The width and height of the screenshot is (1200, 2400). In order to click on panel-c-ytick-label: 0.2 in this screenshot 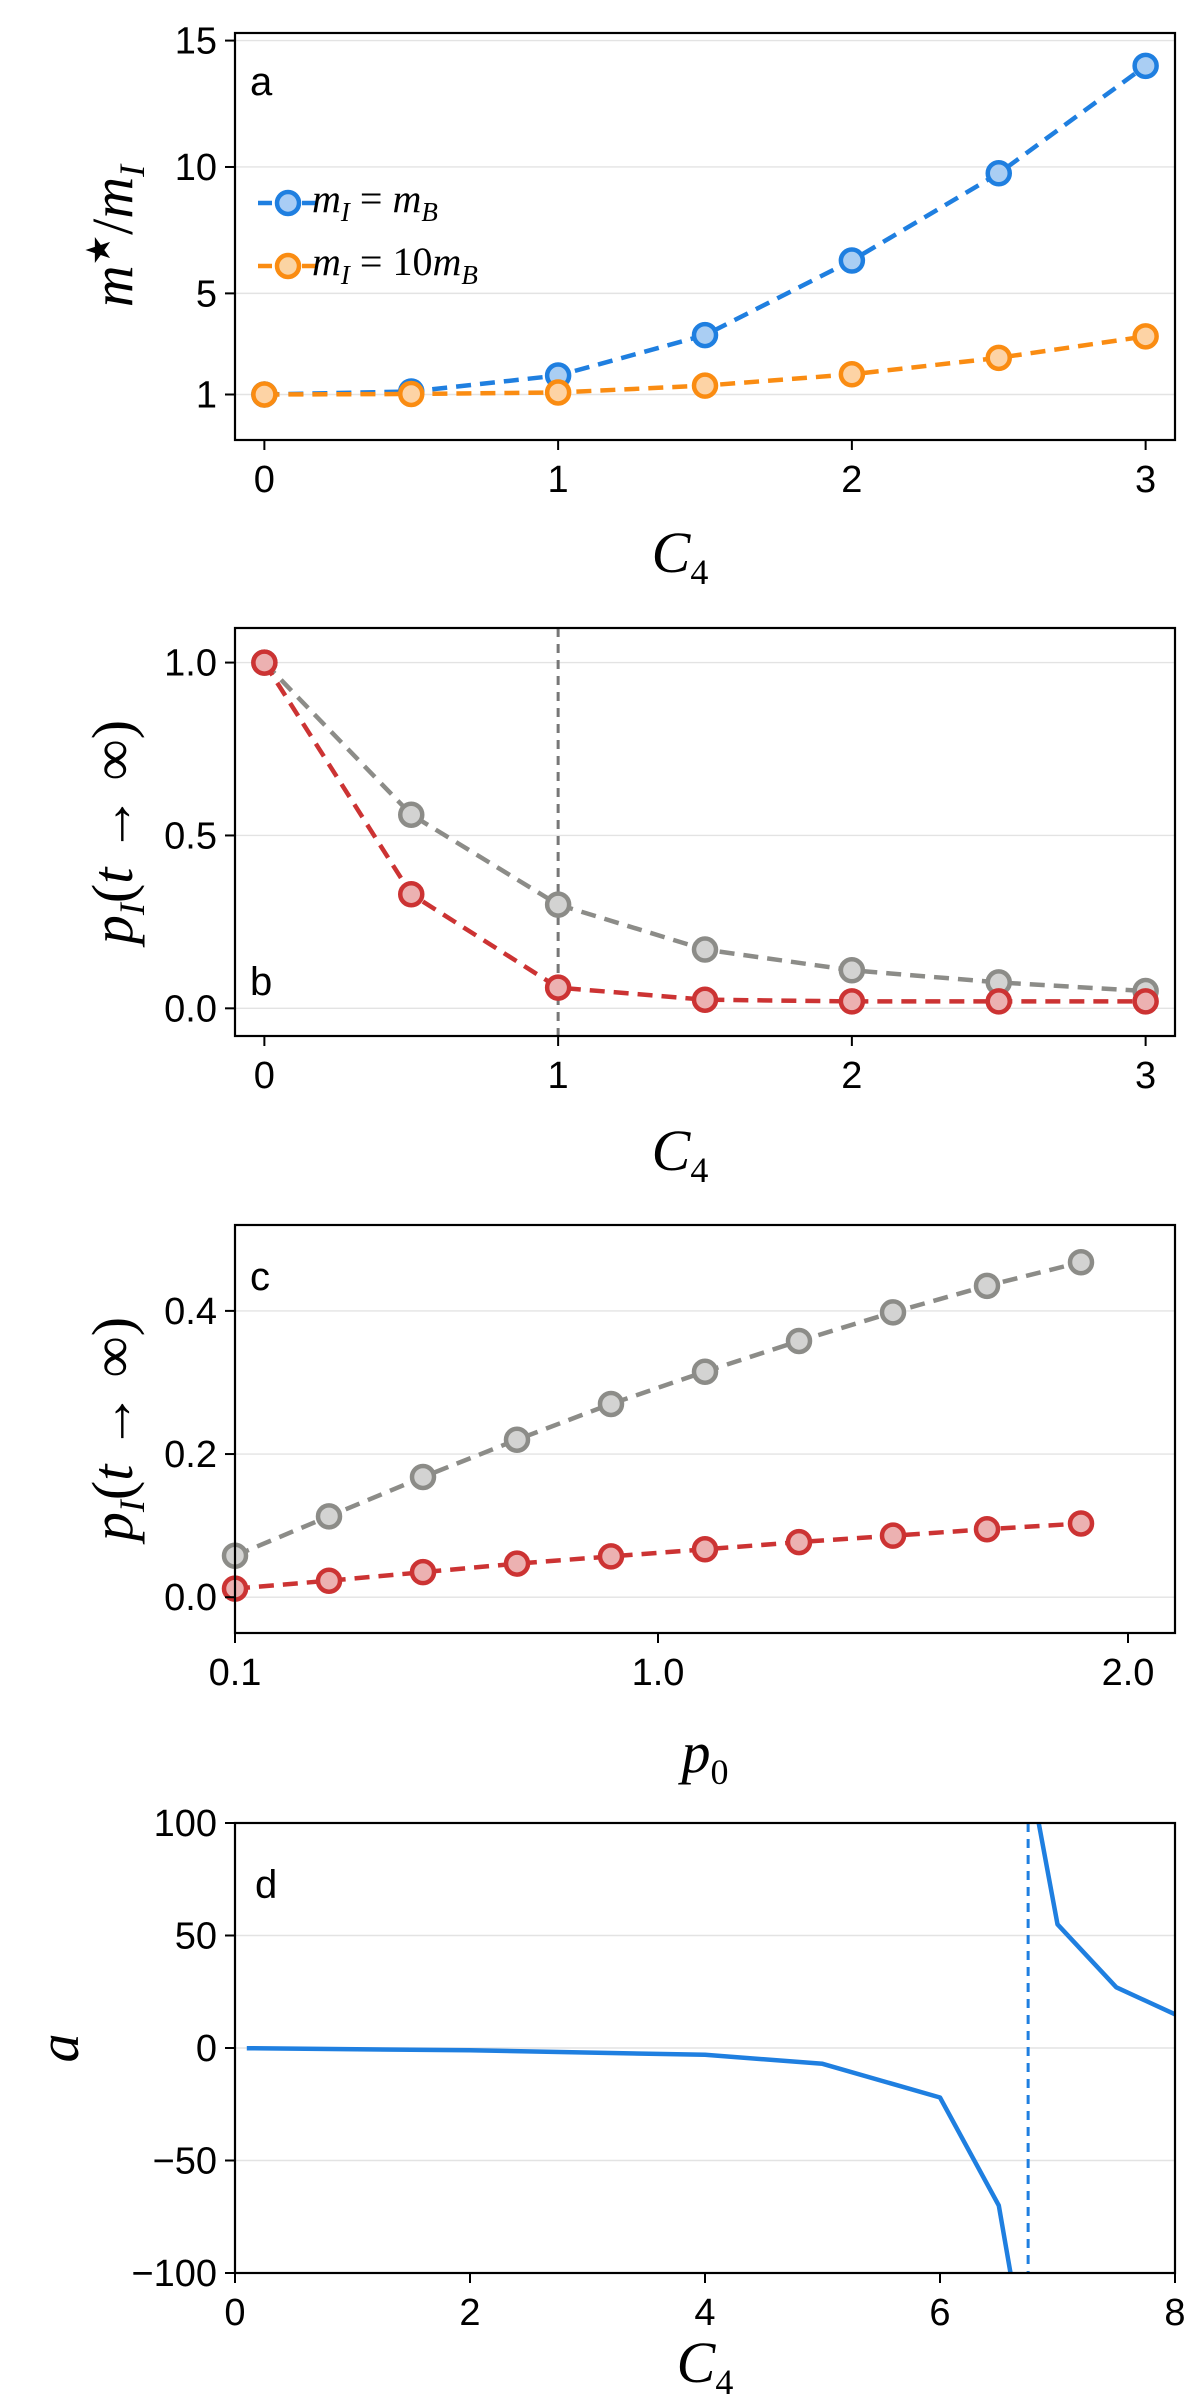, I will do `click(190, 1455)`.